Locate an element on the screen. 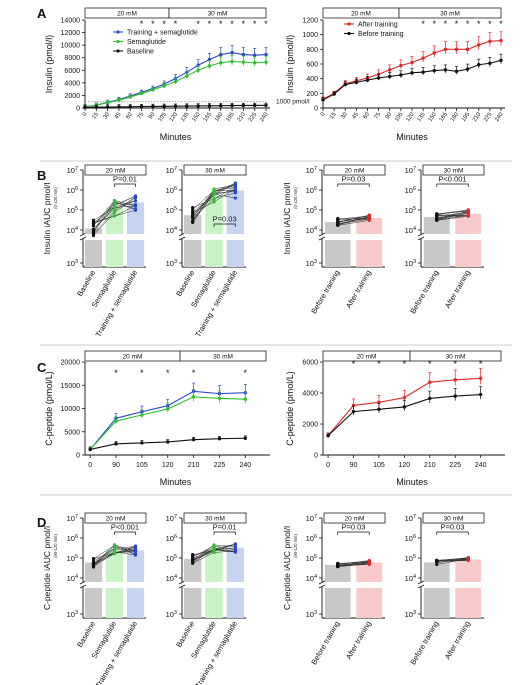 Image resolution: width=520 pixels, height=685 pixels. x-tick-label: 15 is located at coordinates (333, 116).